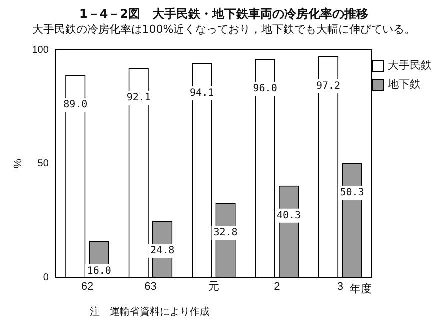 The width and height of the screenshot is (448, 329). What do you see at coordinates (150, 287) in the screenshot?
I see `x-tick-label: 63` at bounding box center [150, 287].